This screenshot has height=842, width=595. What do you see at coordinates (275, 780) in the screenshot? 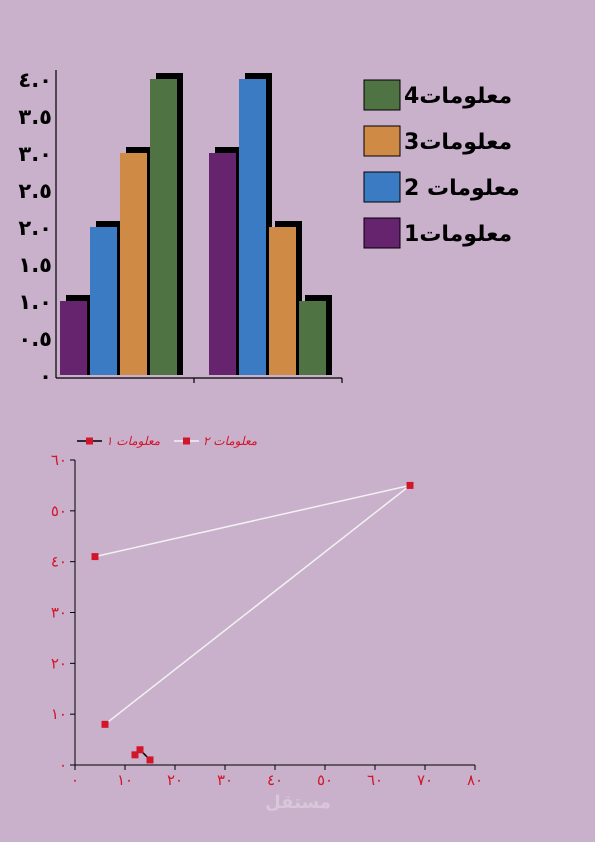
I see `x-tick-label: ٤٠` at bounding box center [275, 780].